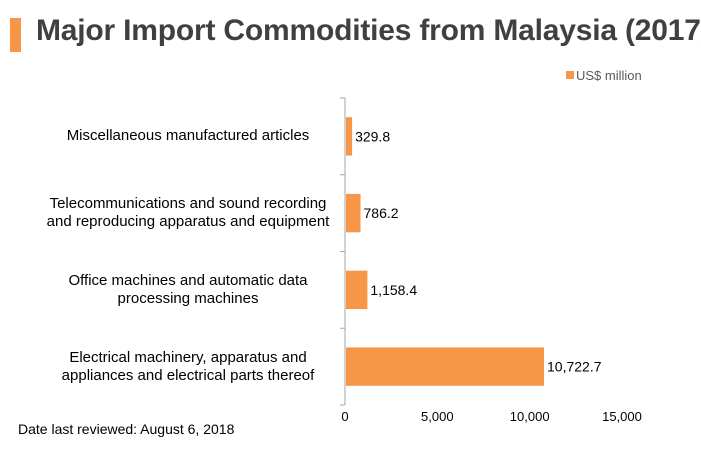 This screenshot has width=701, height=450. Describe the element at coordinates (609, 75) in the screenshot. I see `legend-label: US$ million` at that location.